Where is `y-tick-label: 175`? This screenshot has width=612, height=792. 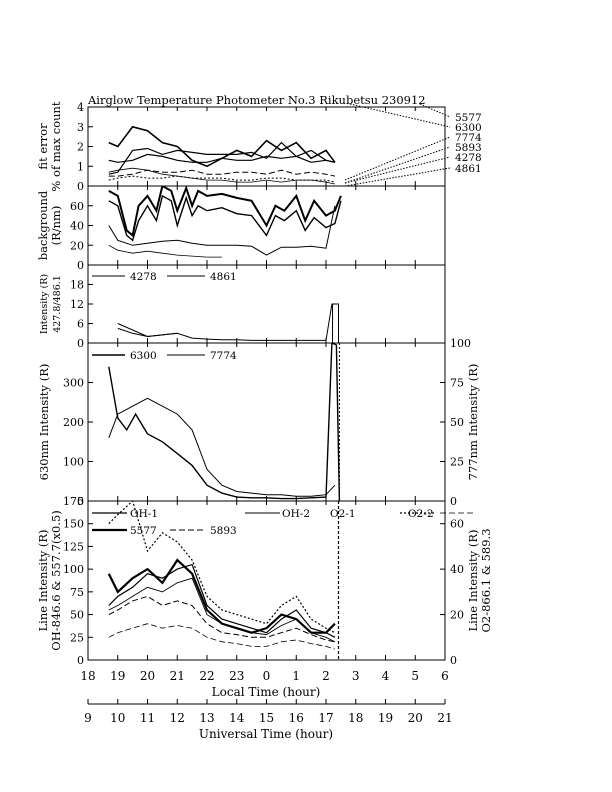 y-tick-label: 175 is located at coordinates (73, 501).